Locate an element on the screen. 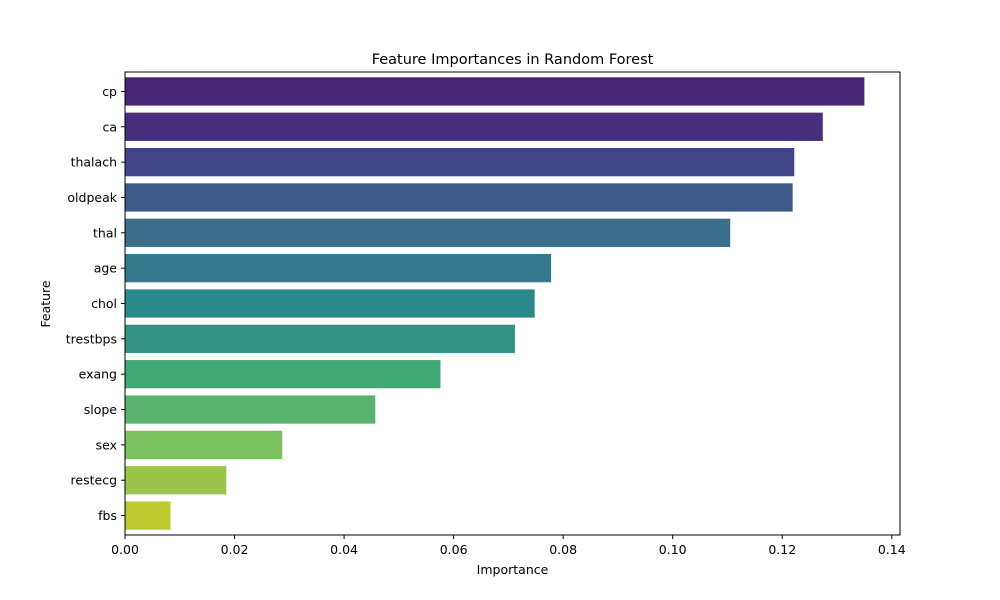  y-tick-label-age: age is located at coordinates (106, 268).